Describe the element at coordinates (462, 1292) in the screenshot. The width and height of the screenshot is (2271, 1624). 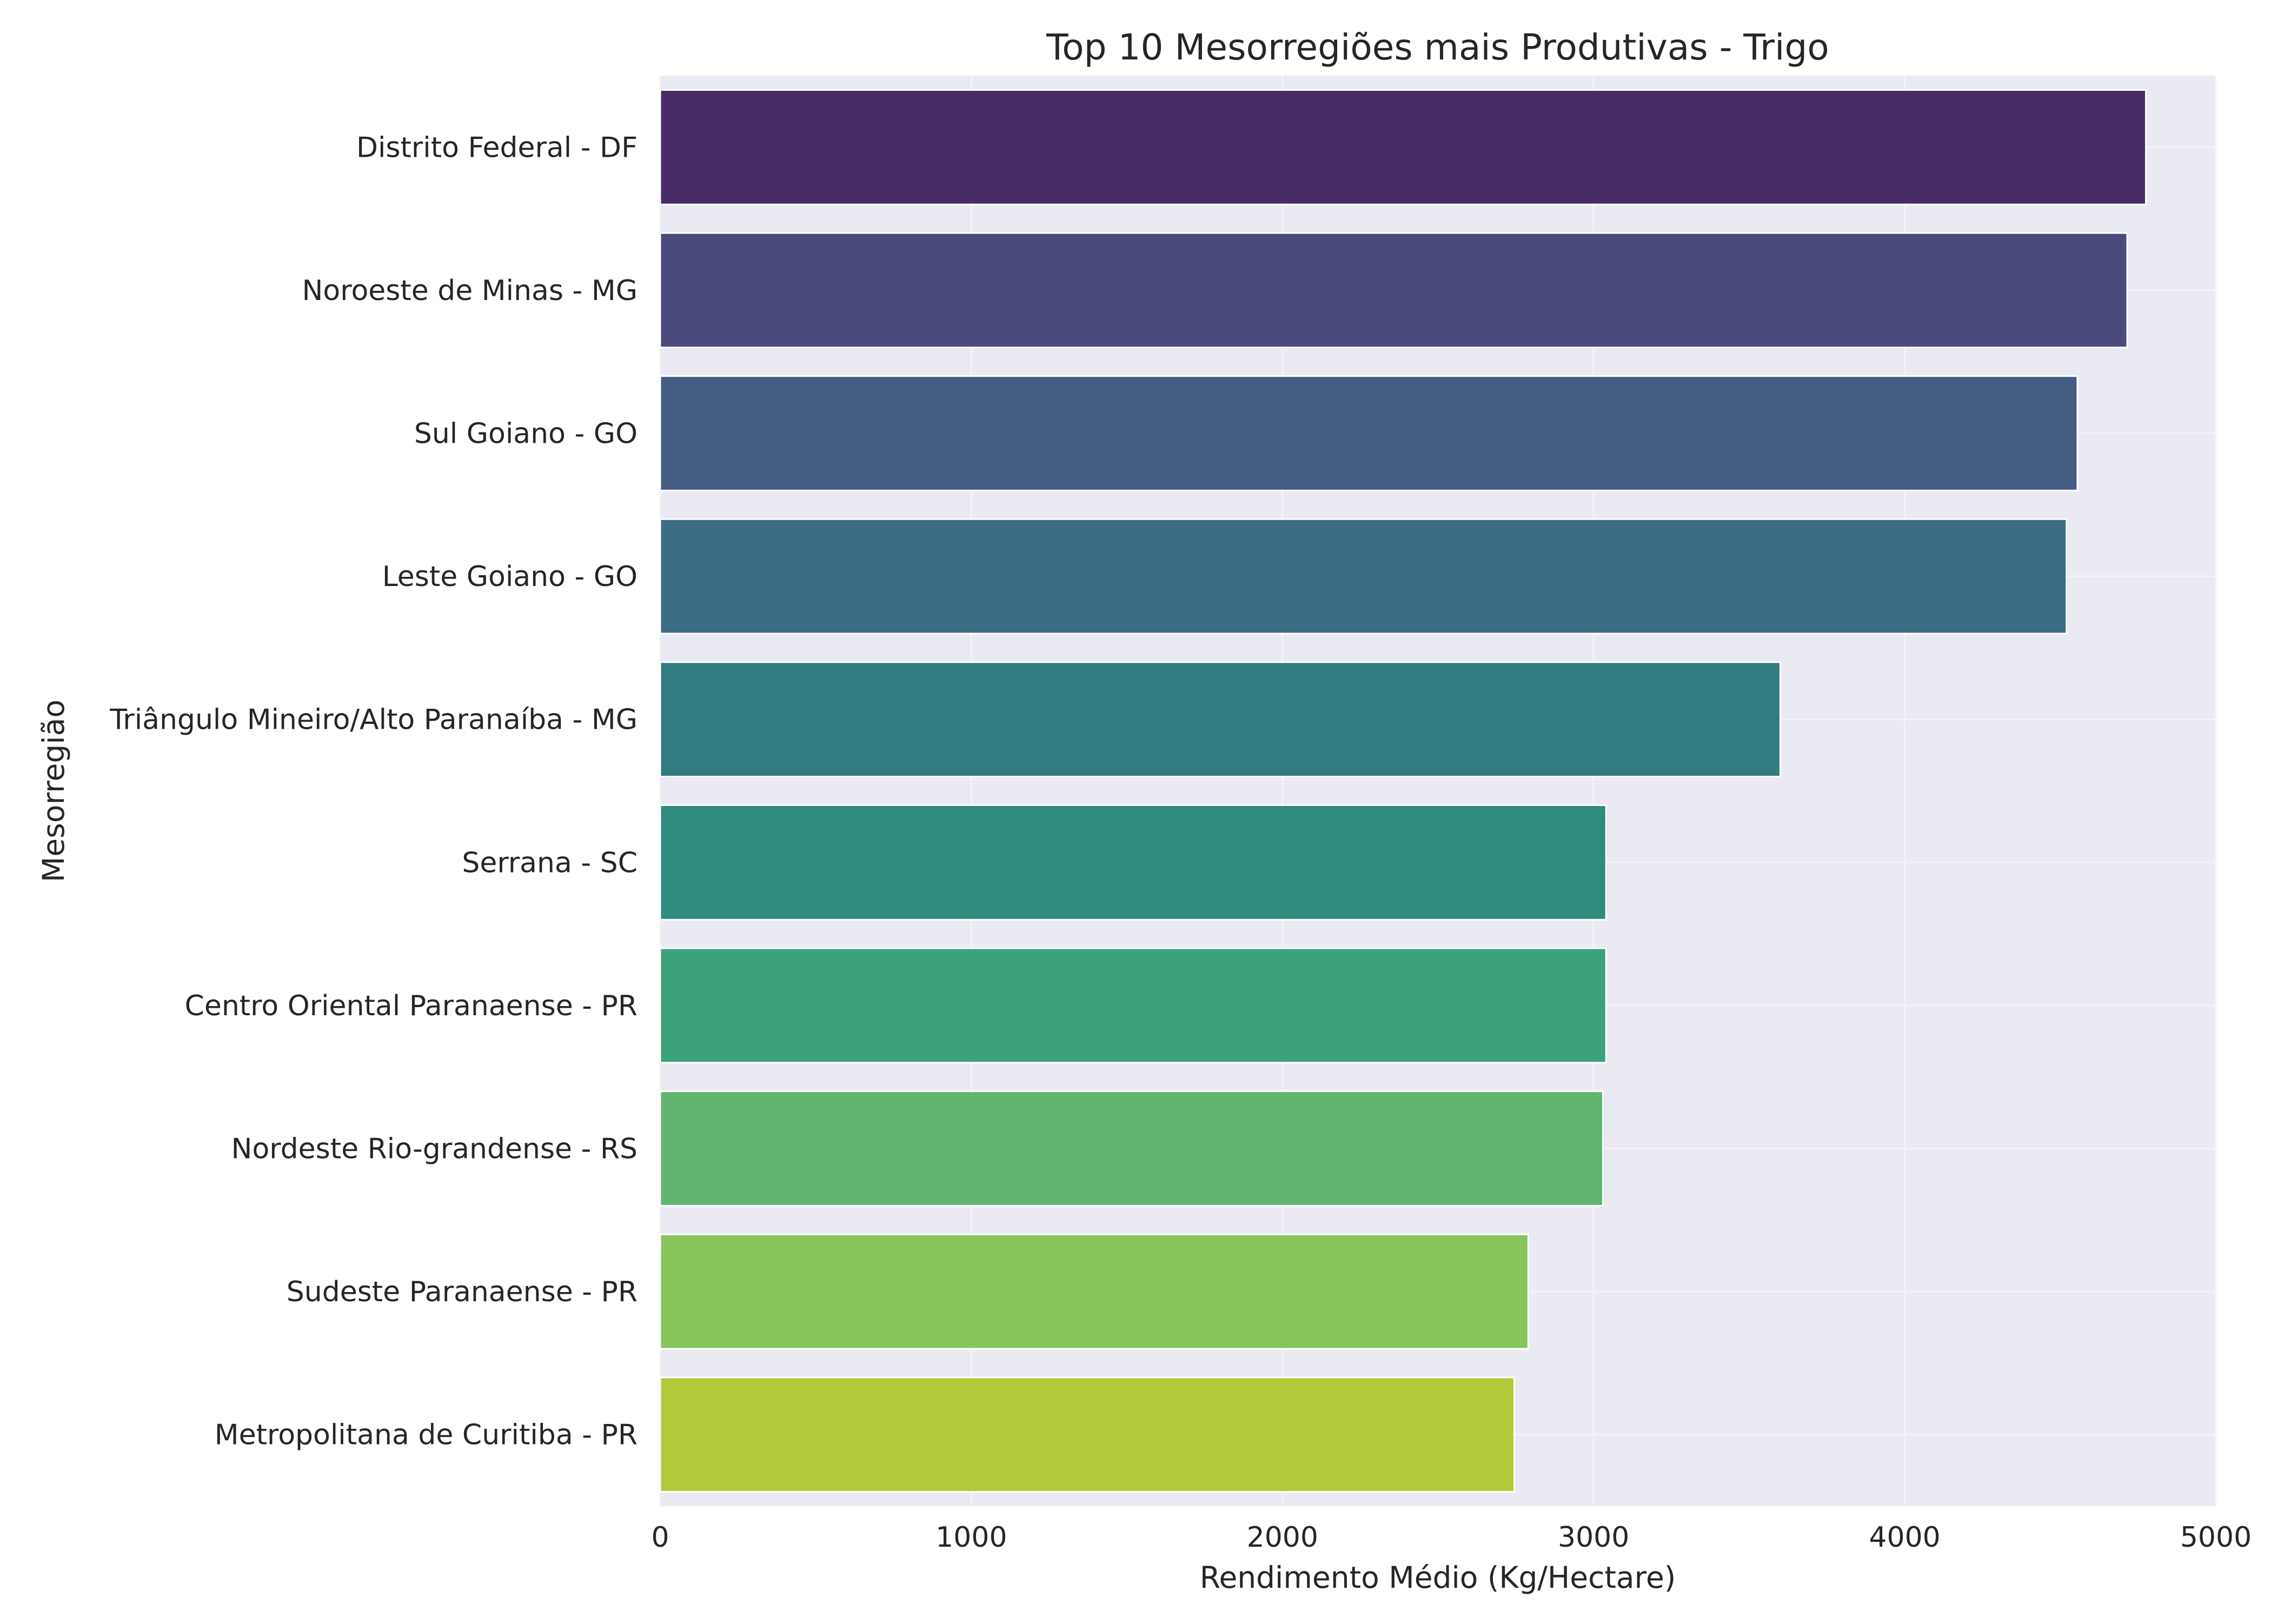
I see `y-tick-label: Sudeste Paranaense - PR` at that location.